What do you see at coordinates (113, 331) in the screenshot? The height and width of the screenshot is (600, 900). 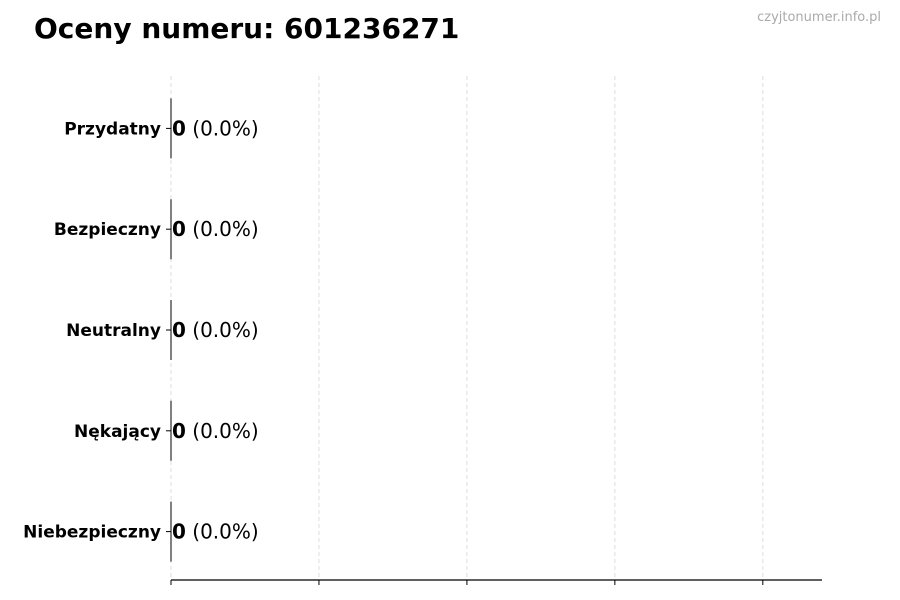 I see `category-label: Neutralny` at bounding box center [113, 331].